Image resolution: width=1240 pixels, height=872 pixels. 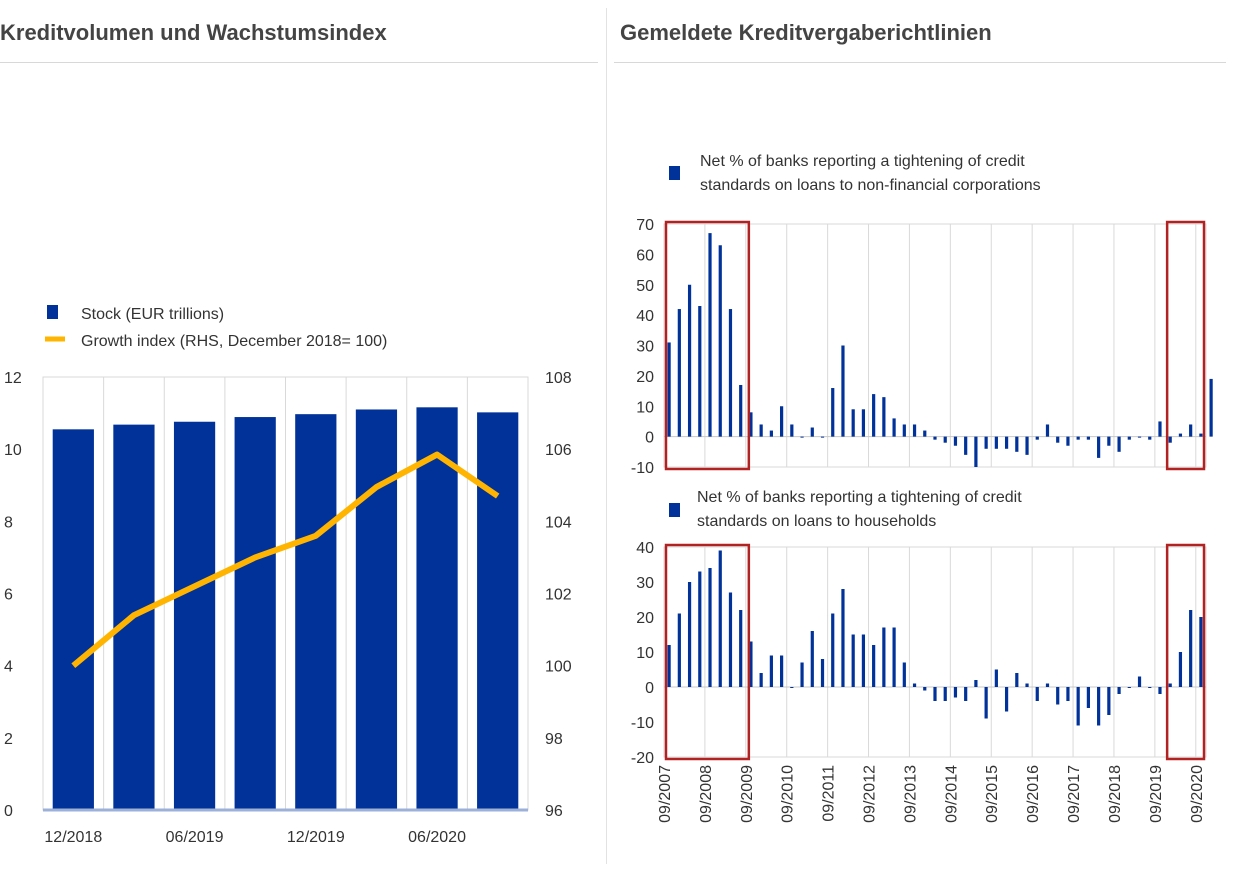 I want to click on x-tick-label: 09/2014, so click(x=951, y=794).